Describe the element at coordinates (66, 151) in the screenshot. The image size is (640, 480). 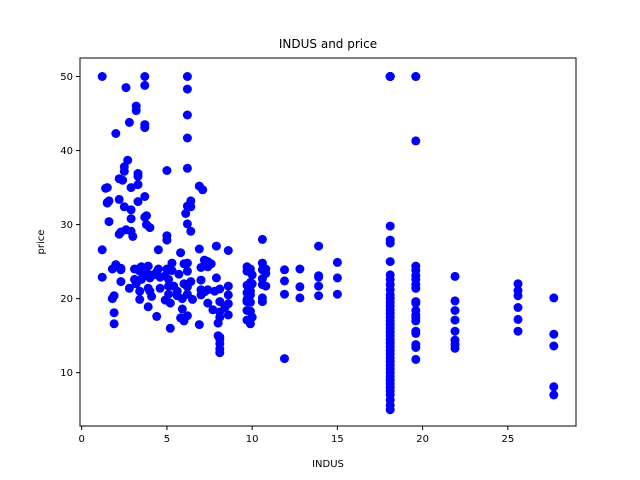
I see `y-tick-label: 40` at that location.